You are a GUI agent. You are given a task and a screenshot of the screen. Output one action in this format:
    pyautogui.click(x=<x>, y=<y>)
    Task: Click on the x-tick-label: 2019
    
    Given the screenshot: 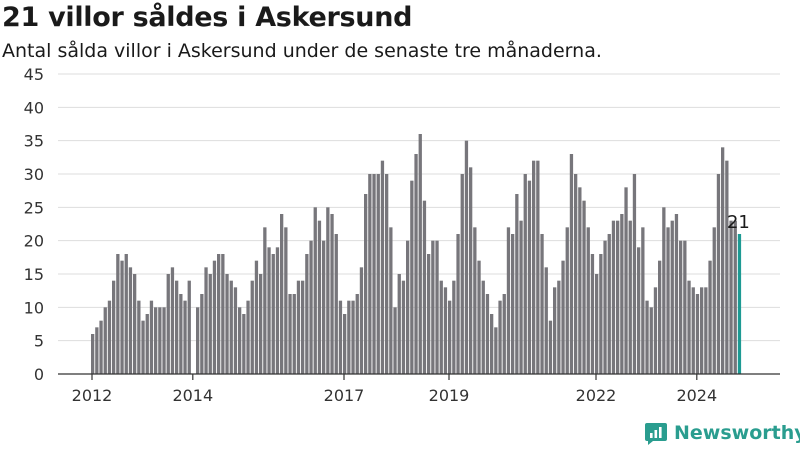 What is the action you would take?
    pyautogui.click(x=449, y=395)
    